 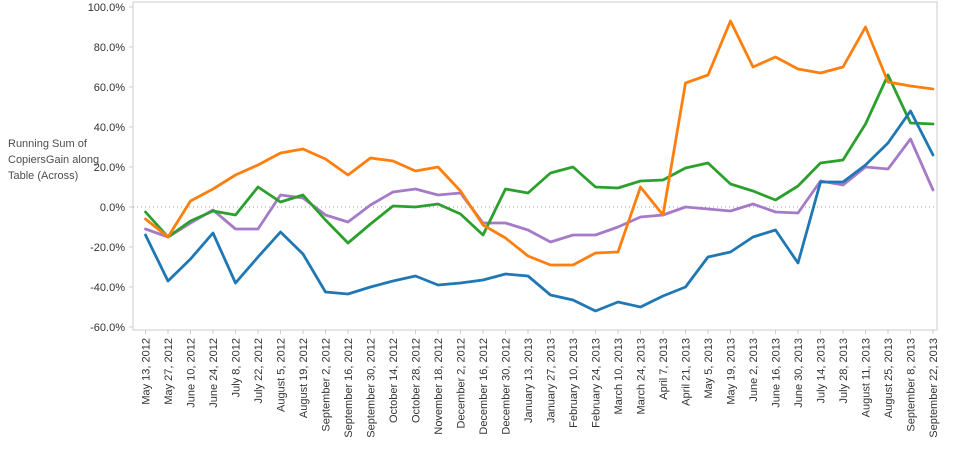 I want to click on x-tick-label: September 2, 2012, so click(x=327, y=385).